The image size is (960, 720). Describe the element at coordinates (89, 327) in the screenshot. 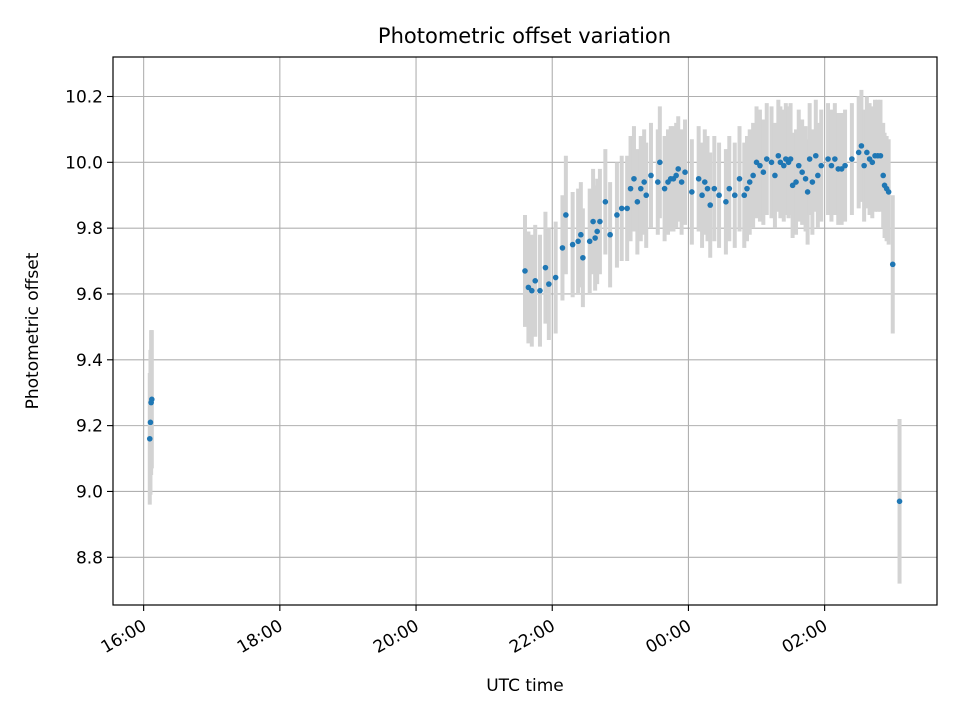

I see `y-axis-ticks: 8.8 9.0 9.2 9.4 9.6 9.8 10.0 10.2` at that location.